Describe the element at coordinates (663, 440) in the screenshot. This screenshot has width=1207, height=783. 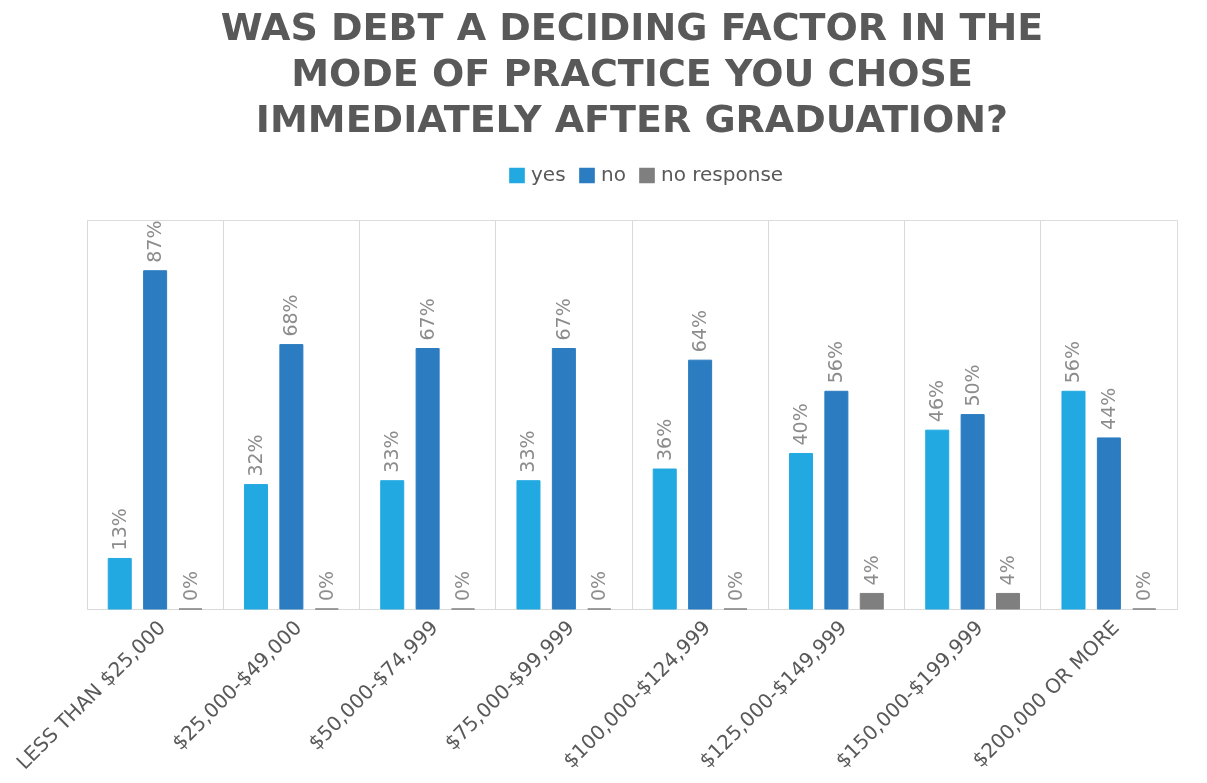
I see `data-label: 36%` at that location.